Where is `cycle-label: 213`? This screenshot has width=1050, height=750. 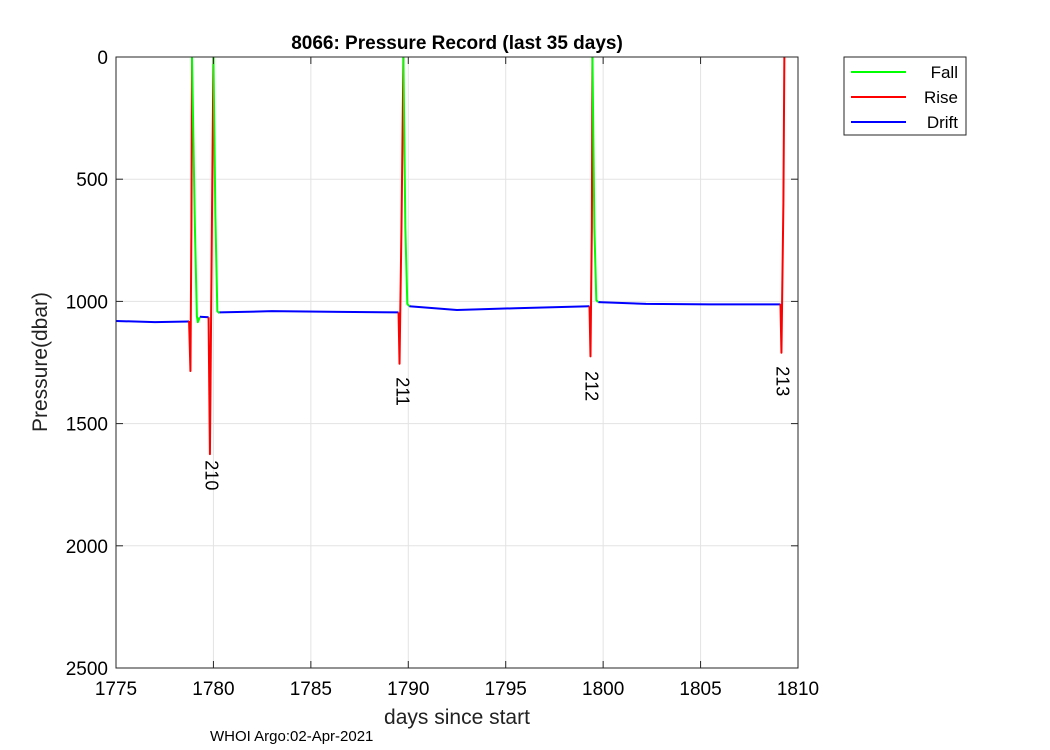
cycle-label: 213 is located at coordinates (782, 381).